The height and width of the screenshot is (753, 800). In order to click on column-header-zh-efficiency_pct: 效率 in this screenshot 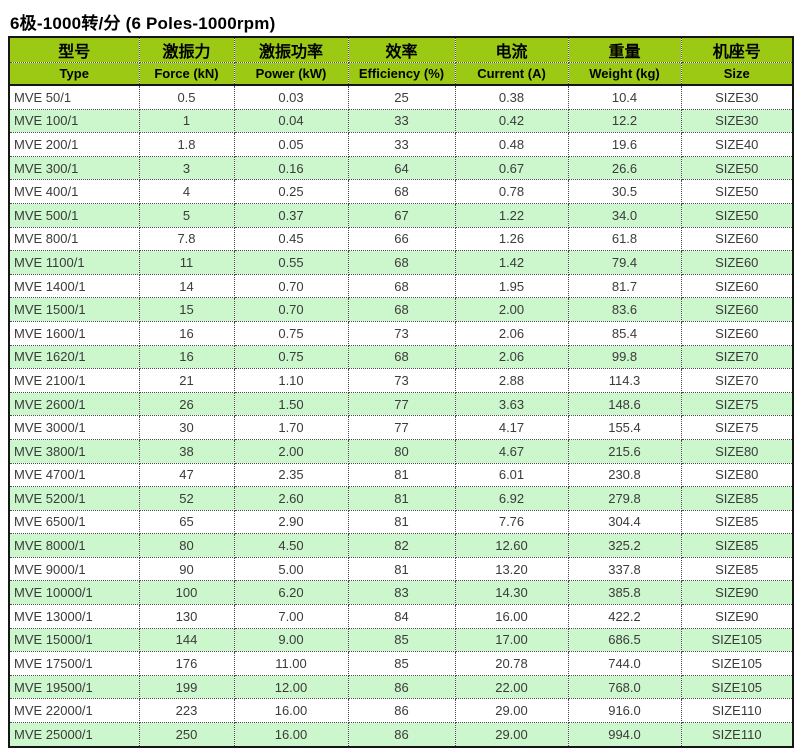, I will do `click(401, 49)`.